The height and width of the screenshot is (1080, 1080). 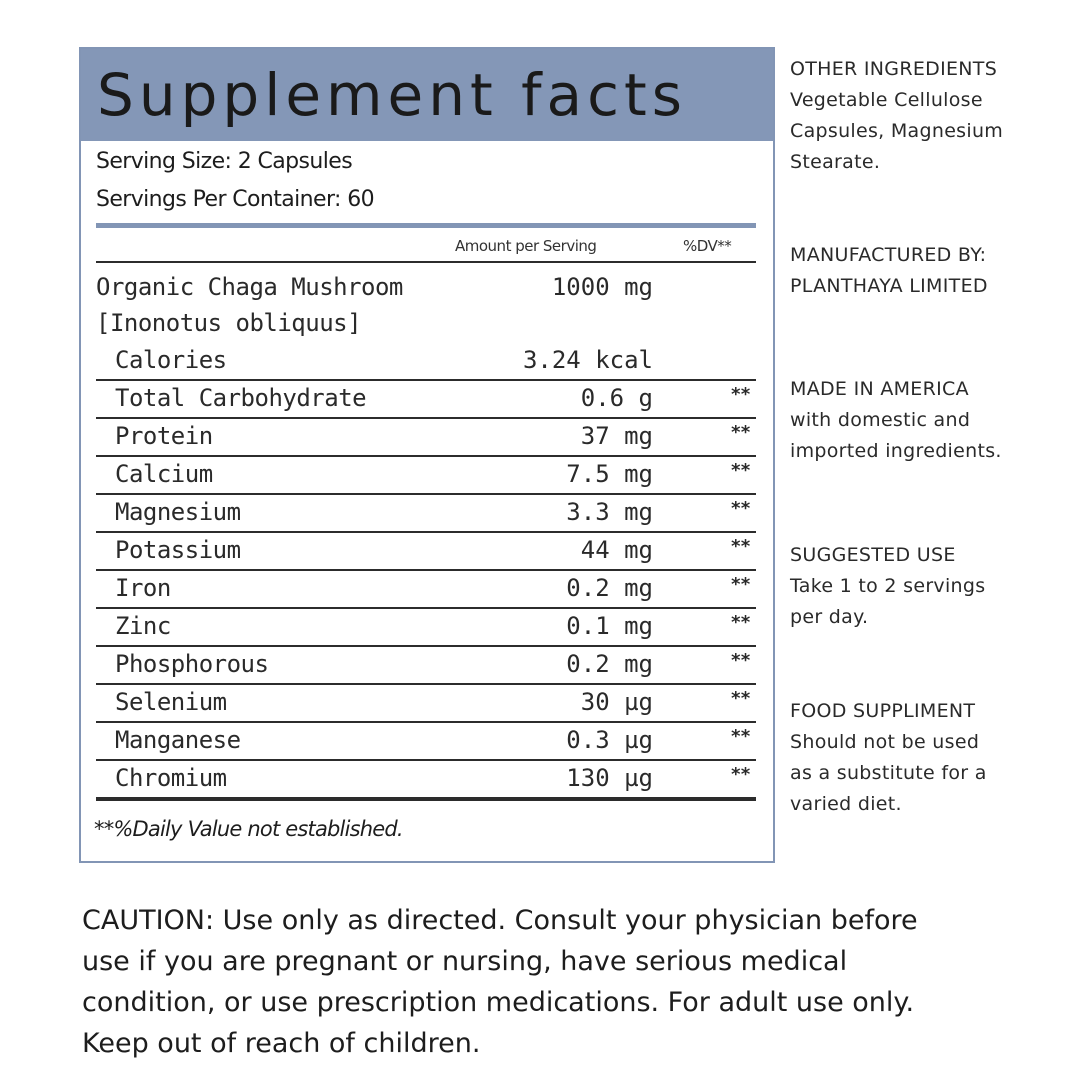 What do you see at coordinates (896, 451) in the screenshot?
I see `made-in-line: imported ingredients.` at bounding box center [896, 451].